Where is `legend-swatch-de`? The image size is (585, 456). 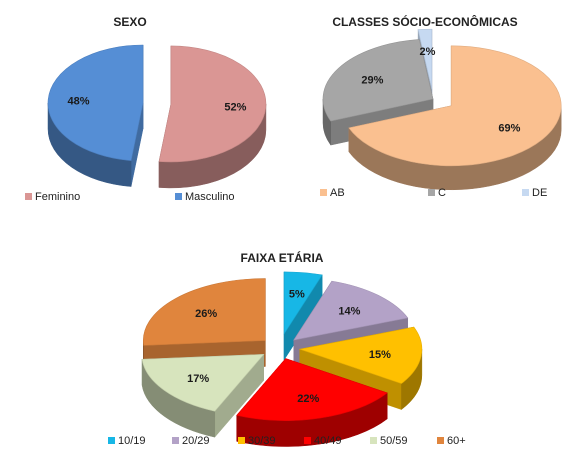
legend-swatch-de is located at coordinates (525, 192).